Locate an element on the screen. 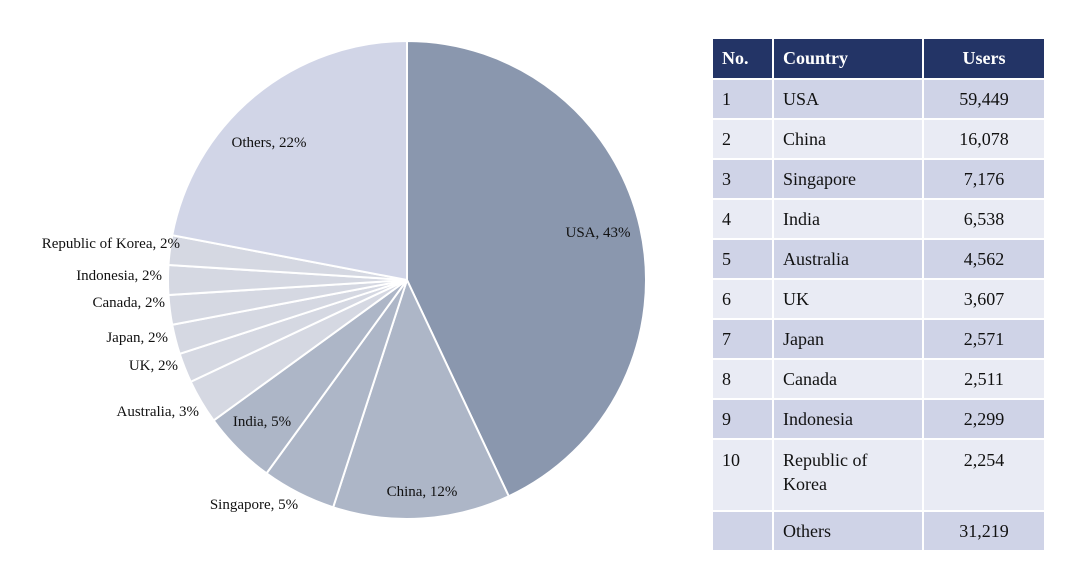 The height and width of the screenshot is (571, 1080). cell-country: India is located at coordinates (848, 219).